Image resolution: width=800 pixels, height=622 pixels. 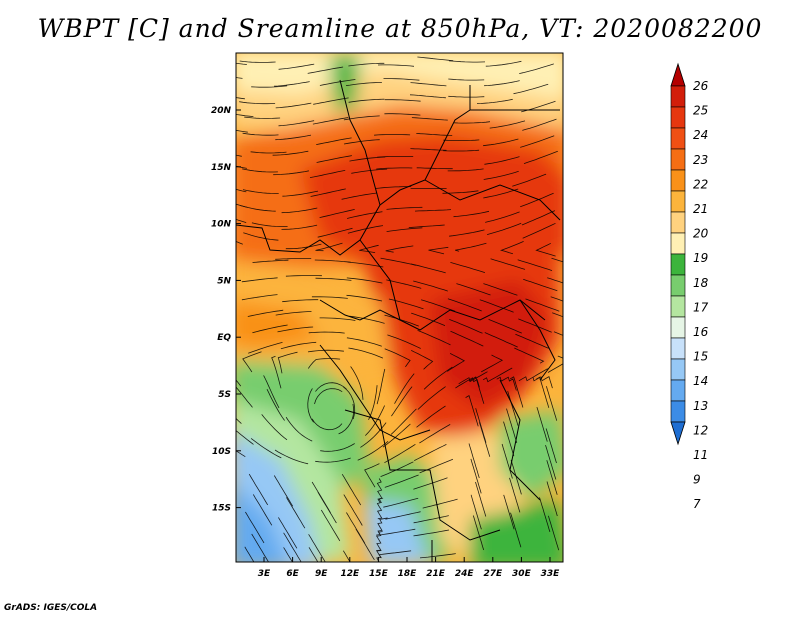 I want to click on lat-label: 15N, so click(x=221, y=168).